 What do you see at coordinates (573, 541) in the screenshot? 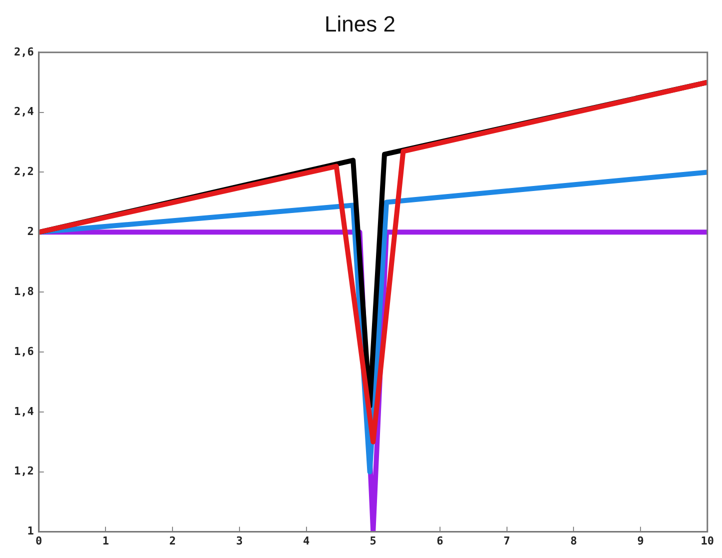
I see `x-tick-label: 8` at bounding box center [573, 541].